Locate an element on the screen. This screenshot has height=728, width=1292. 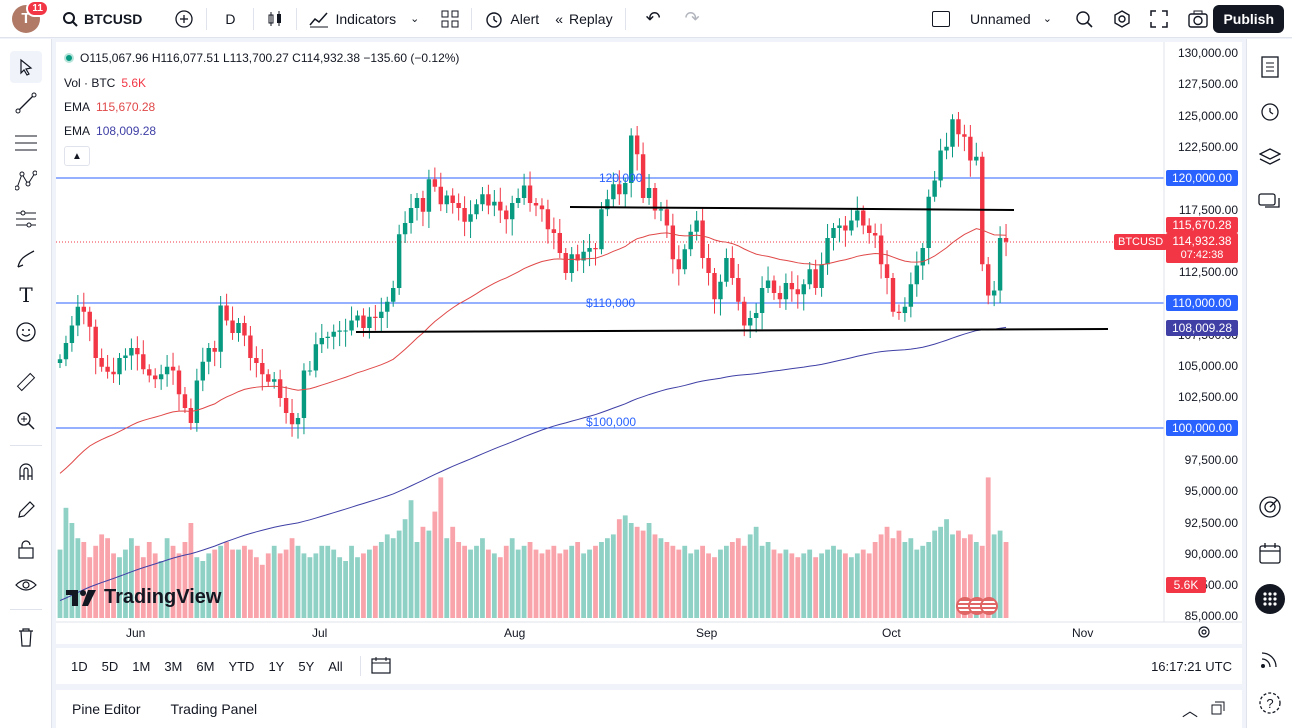
lock-tool is located at coordinates (26, 549).